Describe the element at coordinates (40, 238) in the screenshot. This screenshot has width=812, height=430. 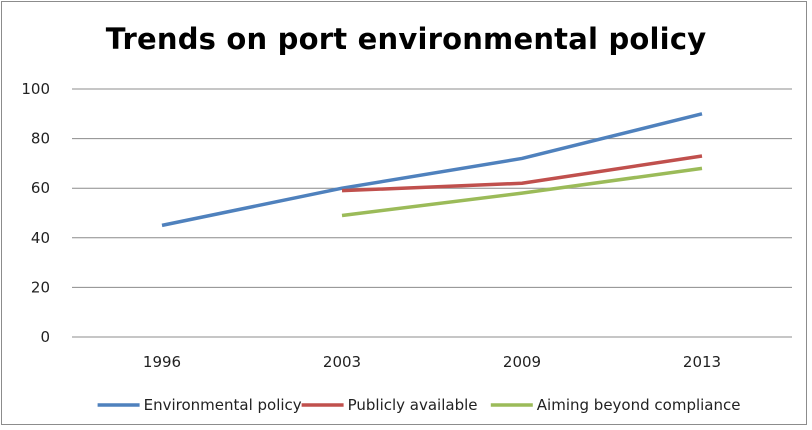
I see `y-tick-label: 40` at that location.